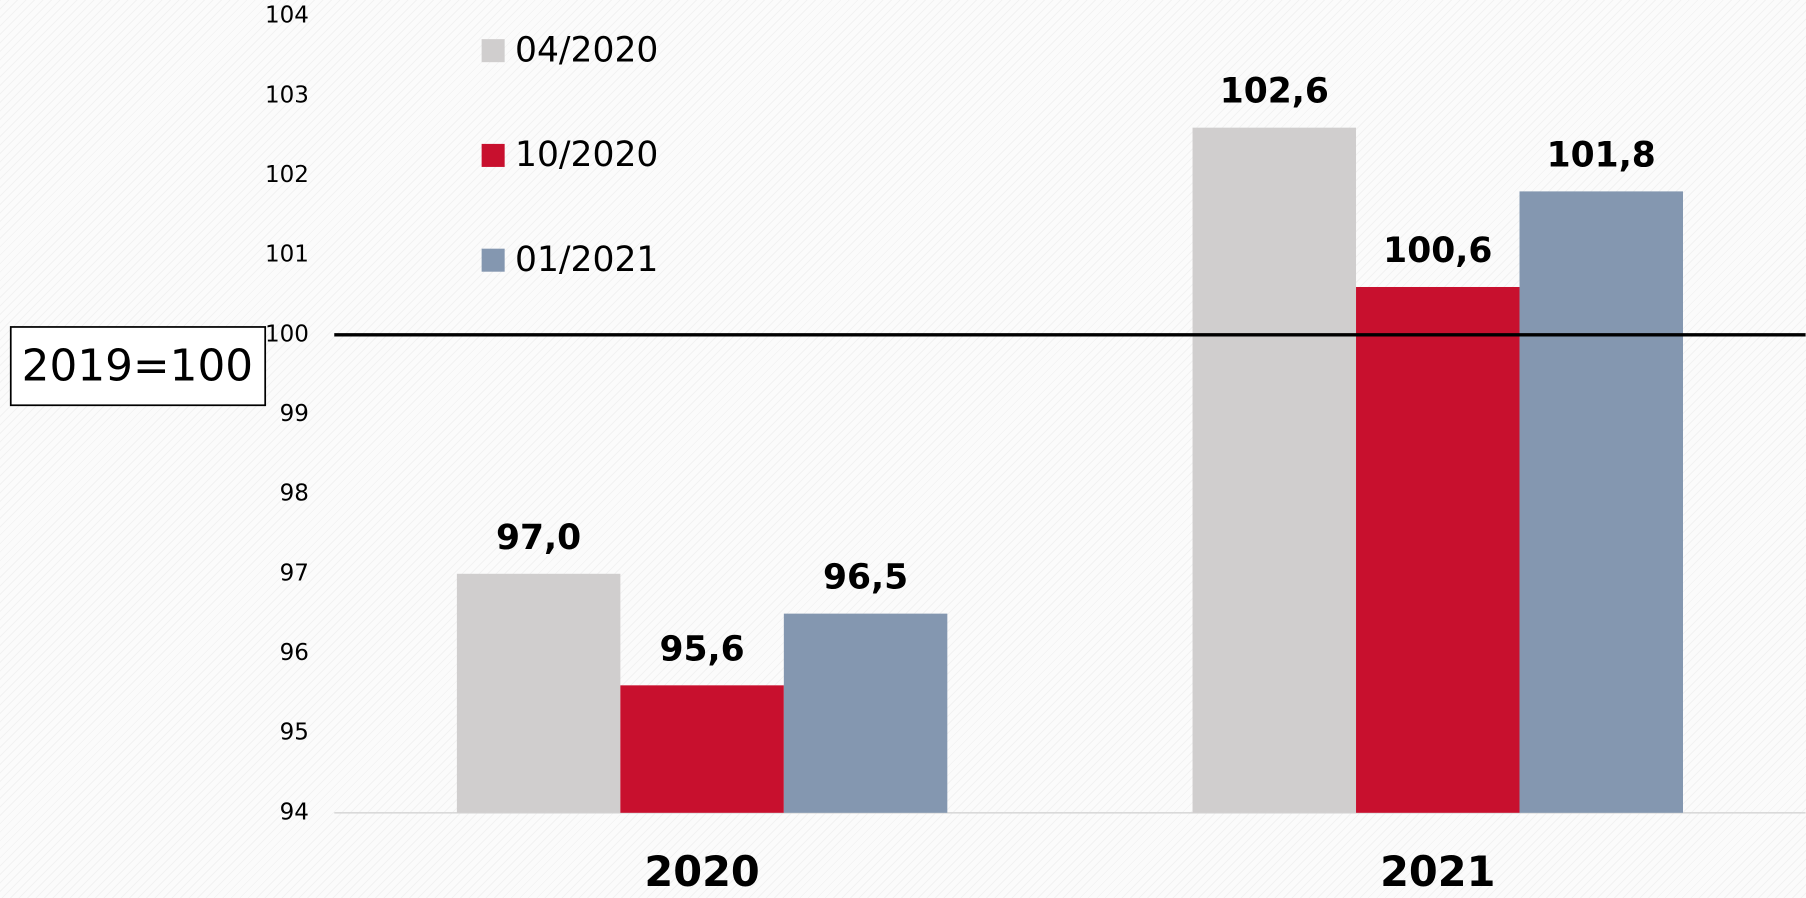 Image resolution: width=1806 pixels, height=898 pixels. I want to click on legend-label: 10/2020, so click(586, 155).